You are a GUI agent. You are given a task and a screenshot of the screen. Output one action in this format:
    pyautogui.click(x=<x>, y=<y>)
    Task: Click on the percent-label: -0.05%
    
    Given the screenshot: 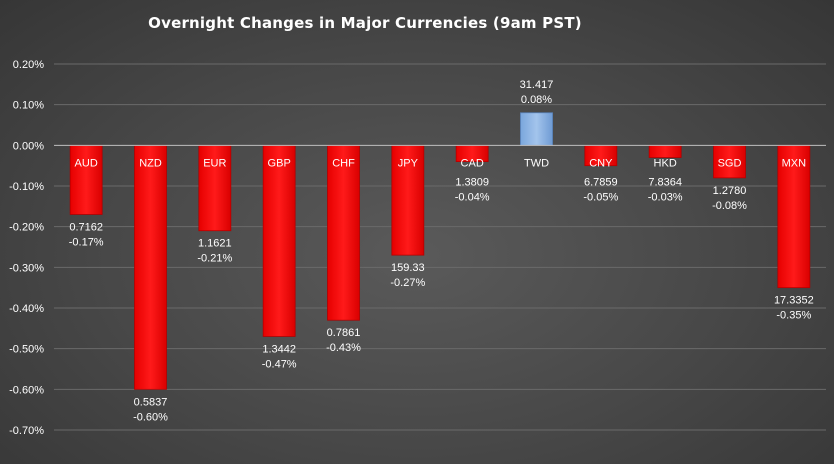 What is the action you would take?
    pyautogui.click(x=600, y=197)
    